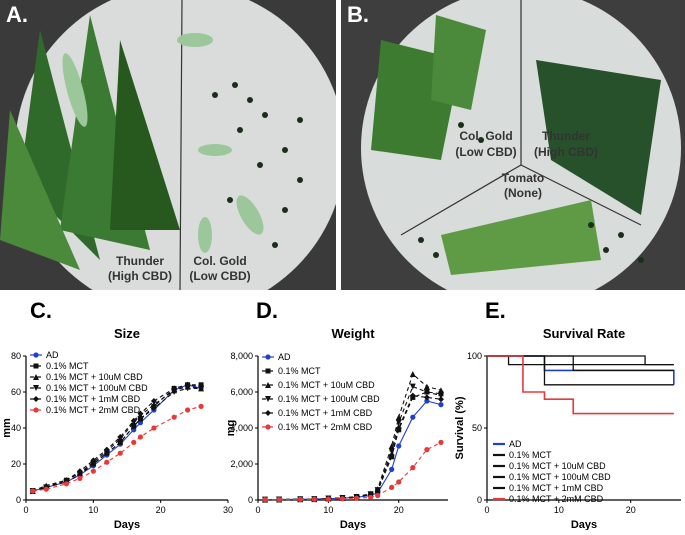 This screenshot has width=685, height=535. What do you see at coordinates (460, 427) in the screenshot?
I see `y-axis-label: Survival (%)` at bounding box center [460, 427].